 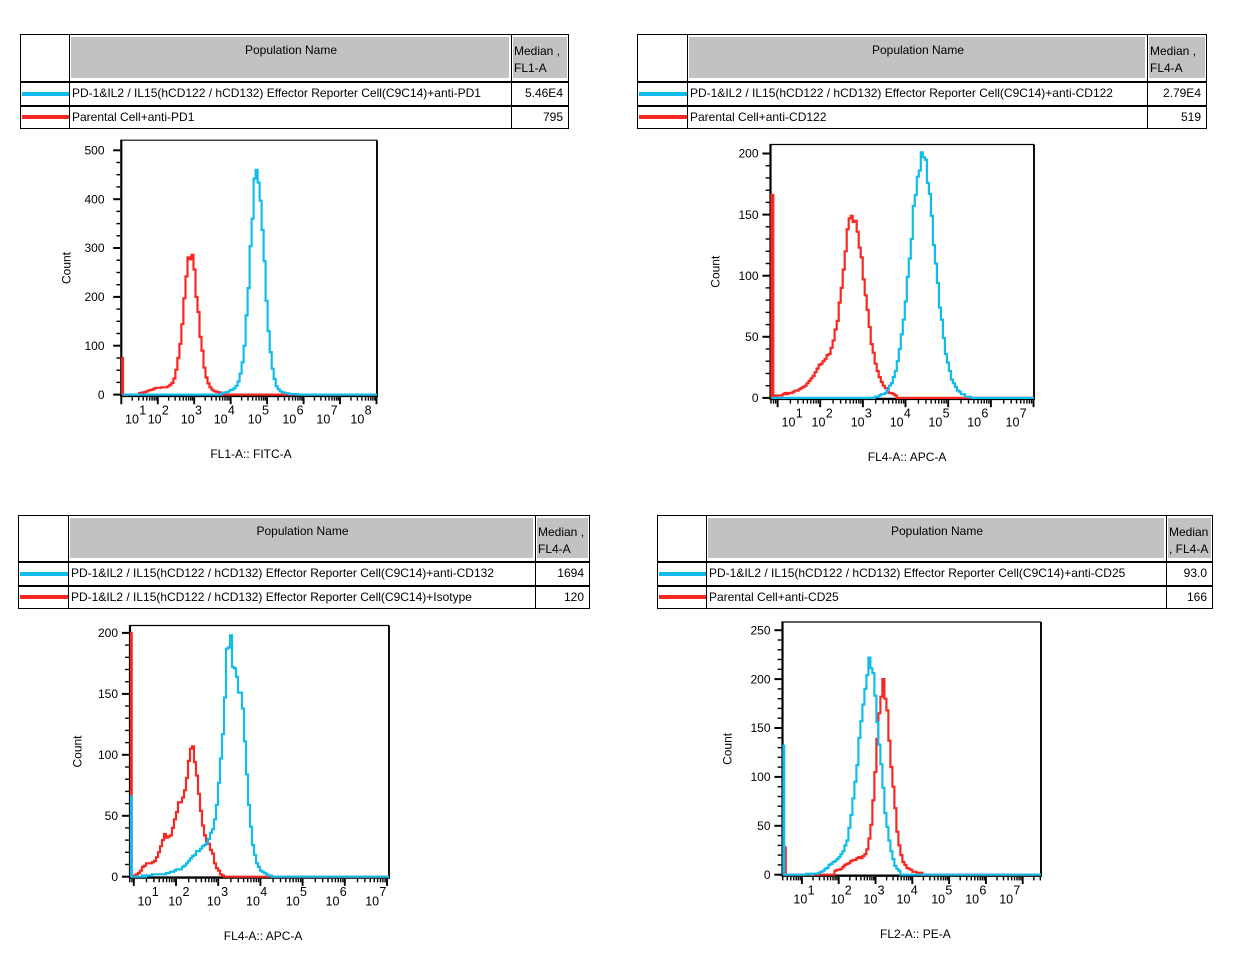 What do you see at coordinates (250, 454) in the screenshot?
I see `svg-text: FL1-A:: FITC-A` at bounding box center [250, 454].